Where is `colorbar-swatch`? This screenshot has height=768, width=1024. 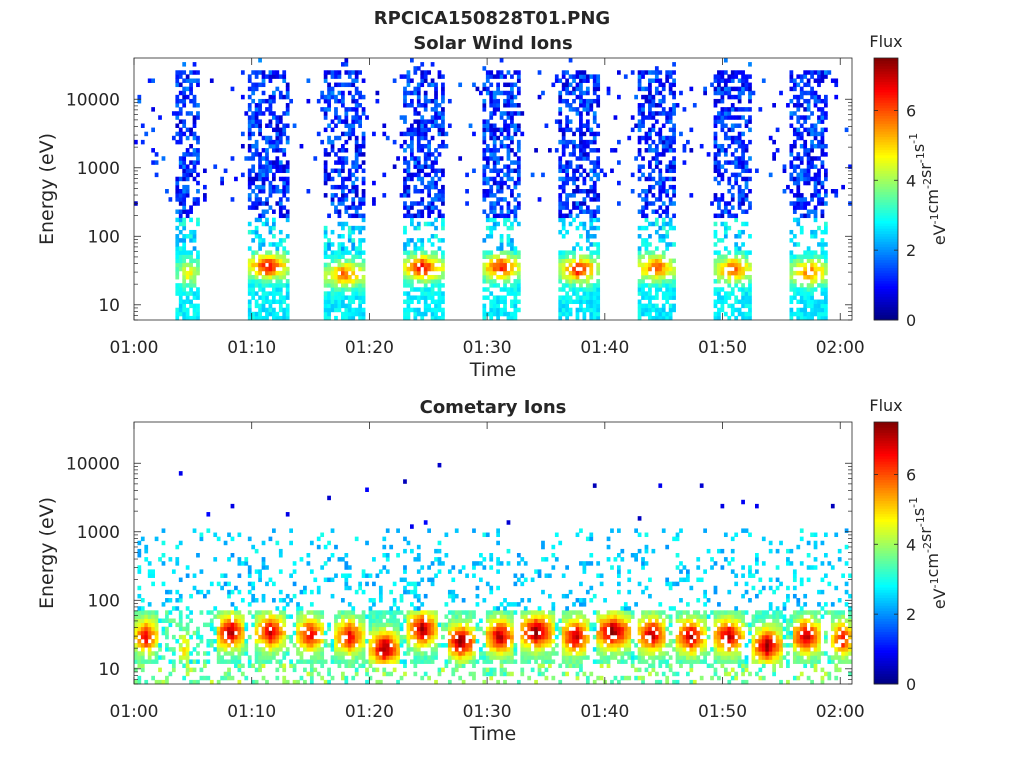 colorbar-swatch is located at coordinates (886, 191).